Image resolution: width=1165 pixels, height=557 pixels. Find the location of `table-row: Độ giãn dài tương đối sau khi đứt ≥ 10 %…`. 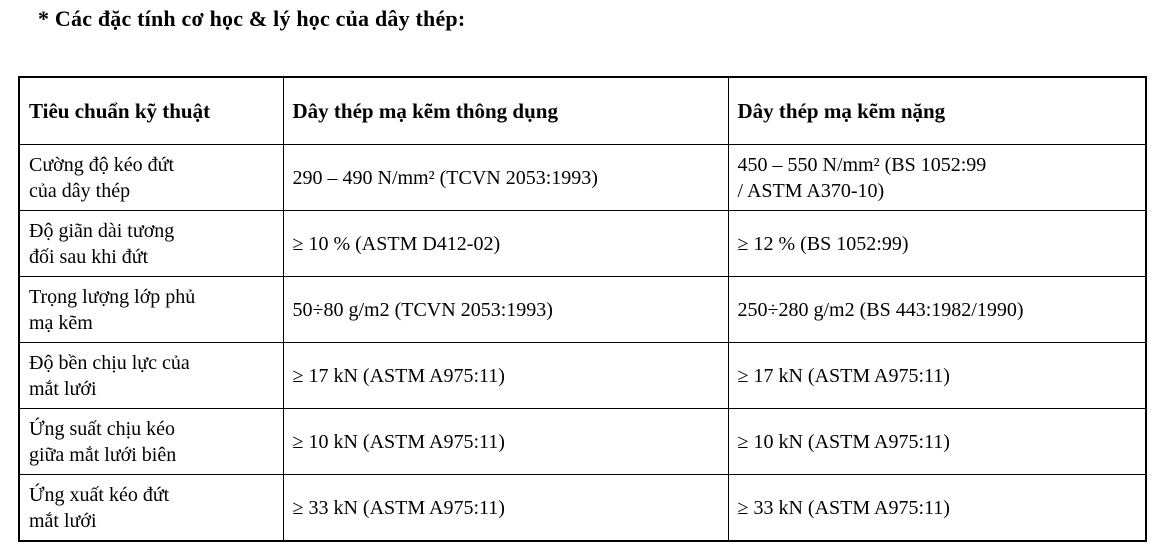

table-row: Độ giãn dài tương đối sau khi đứt ≥ 10 %… is located at coordinates (582, 243).